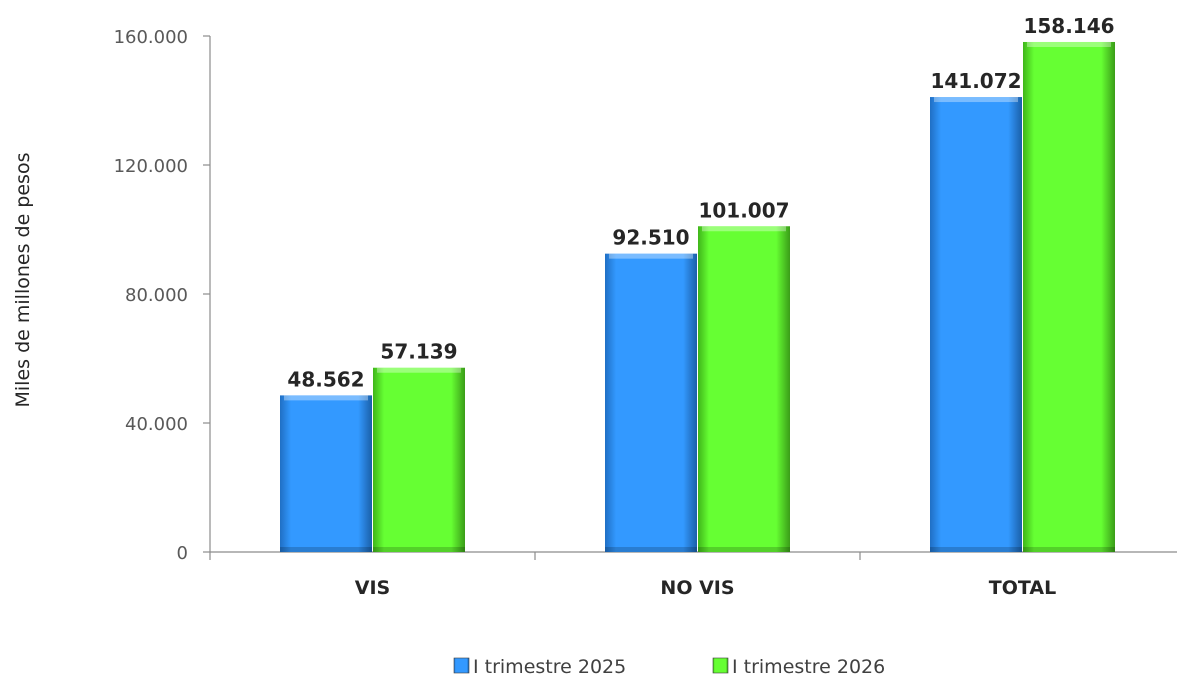  Describe the element at coordinates (549, 666) in the screenshot. I see `legend-label: I trimestre 2025` at that location.